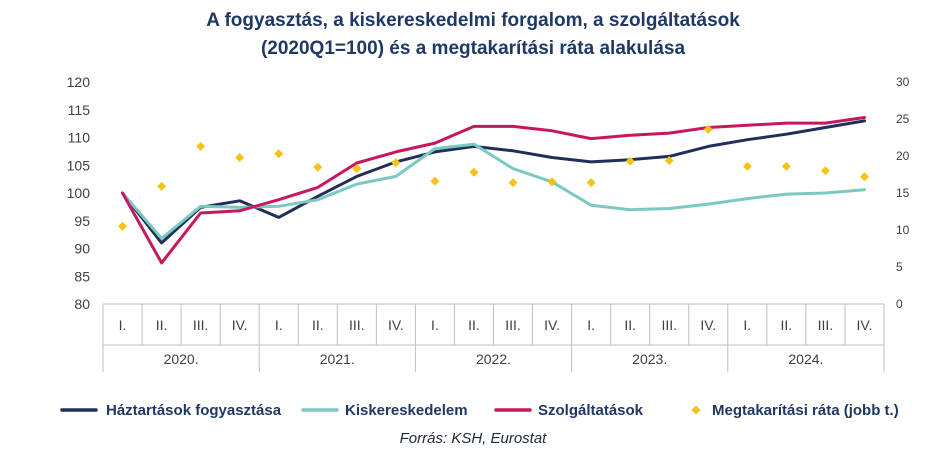 The image size is (946, 458). What do you see at coordinates (591, 410) in the screenshot?
I see `legend-label-3: Szolgáltatások` at bounding box center [591, 410].